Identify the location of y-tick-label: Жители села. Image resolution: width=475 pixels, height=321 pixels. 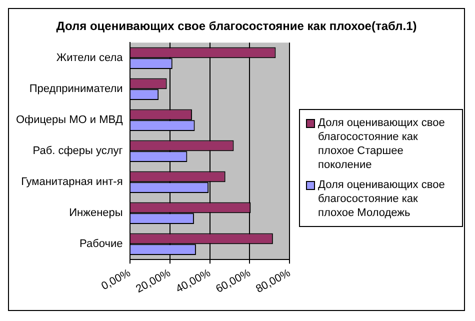
(90, 58).